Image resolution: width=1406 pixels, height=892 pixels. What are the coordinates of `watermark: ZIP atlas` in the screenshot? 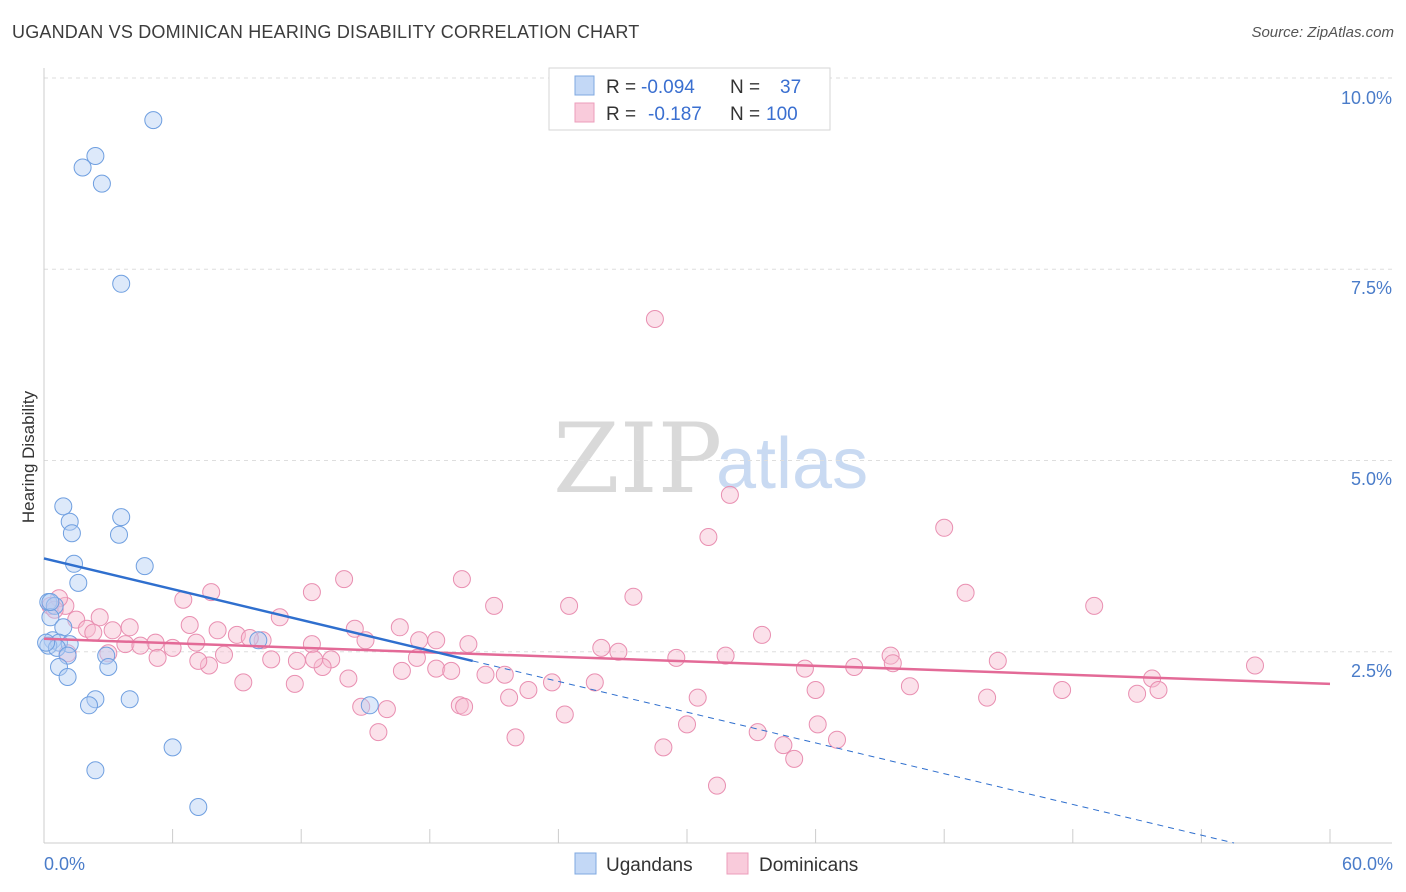 It's located at (710, 459).